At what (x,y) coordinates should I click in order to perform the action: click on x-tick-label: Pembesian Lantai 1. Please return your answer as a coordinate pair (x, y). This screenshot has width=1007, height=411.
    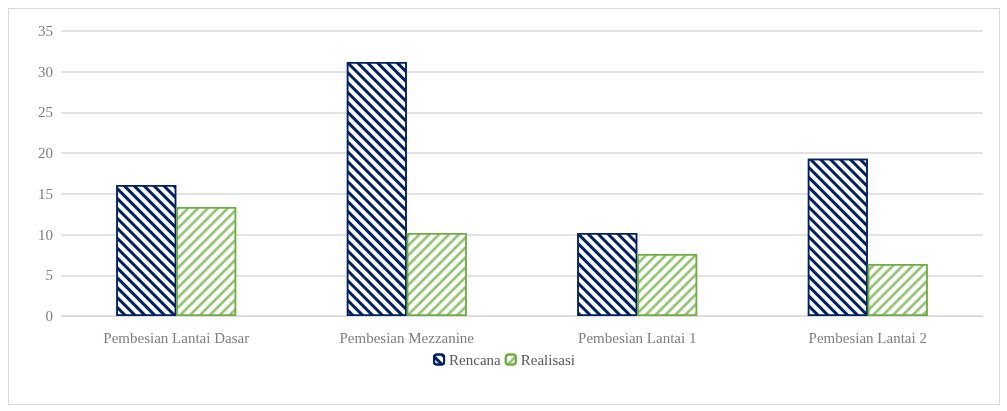
    Looking at the image, I should click on (637, 337).